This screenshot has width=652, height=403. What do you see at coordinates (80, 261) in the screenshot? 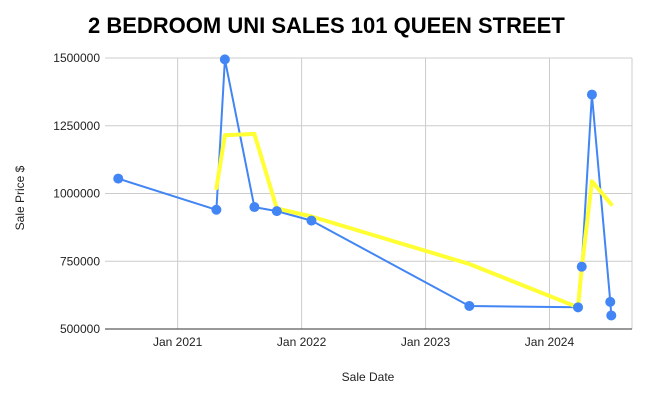
I see `y-tick-label: 750000` at bounding box center [80, 261].